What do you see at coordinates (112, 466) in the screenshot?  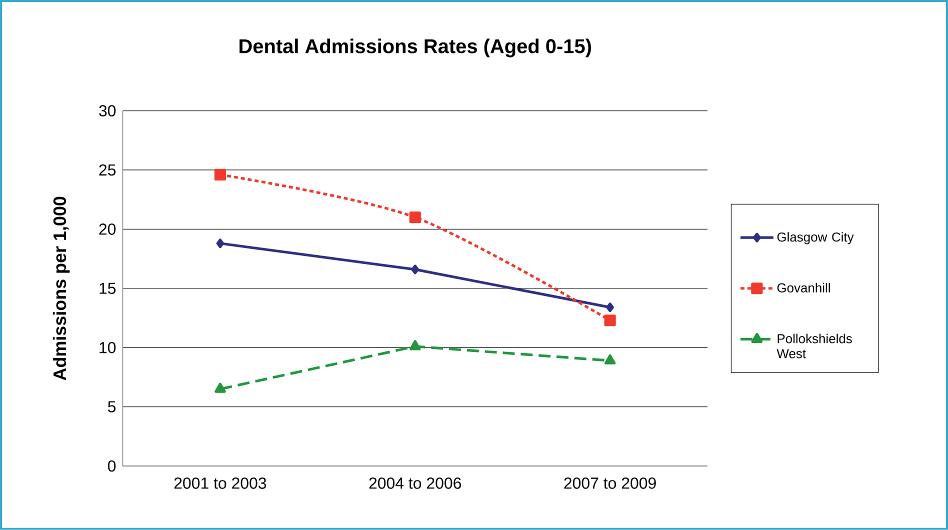 I see `y-tick-label: 0` at bounding box center [112, 466].